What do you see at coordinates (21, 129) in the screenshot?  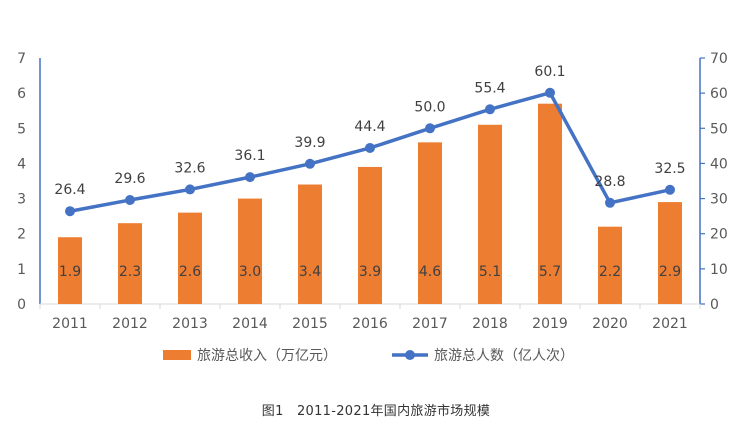 I see `y-left-tick-label: 5` at bounding box center [21, 129].